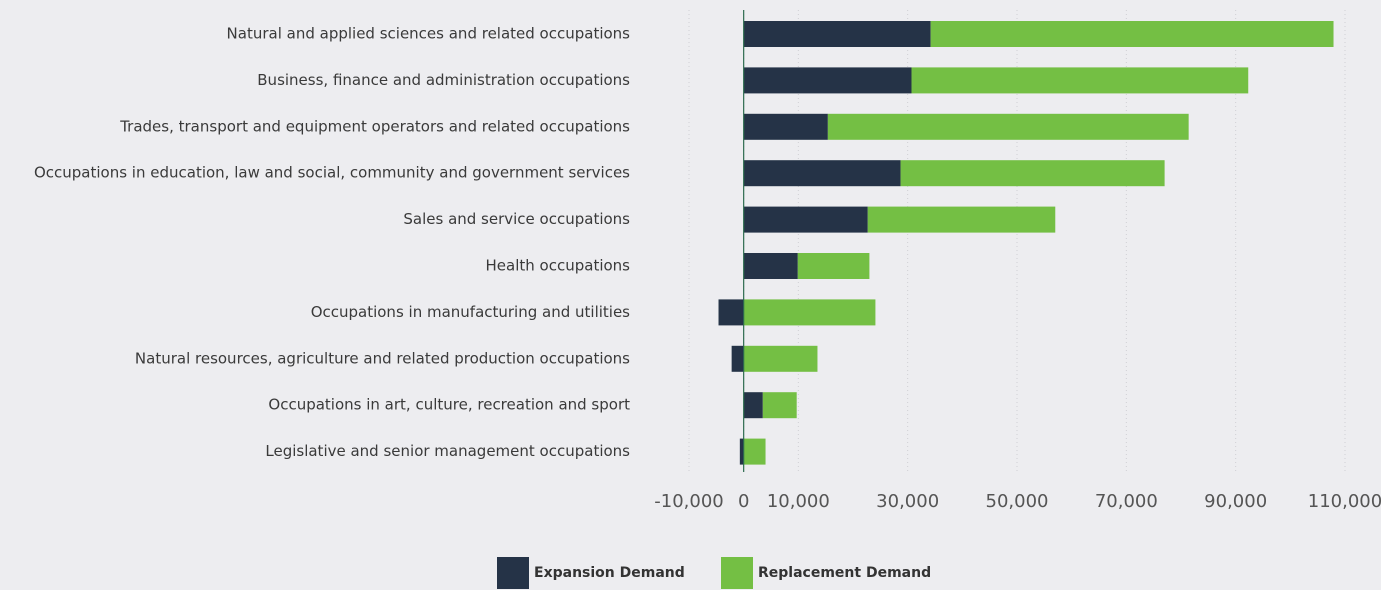  Describe the element at coordinates (1344, 501) in the screenshot. I see `x-tick-label: 110,000` at that location.